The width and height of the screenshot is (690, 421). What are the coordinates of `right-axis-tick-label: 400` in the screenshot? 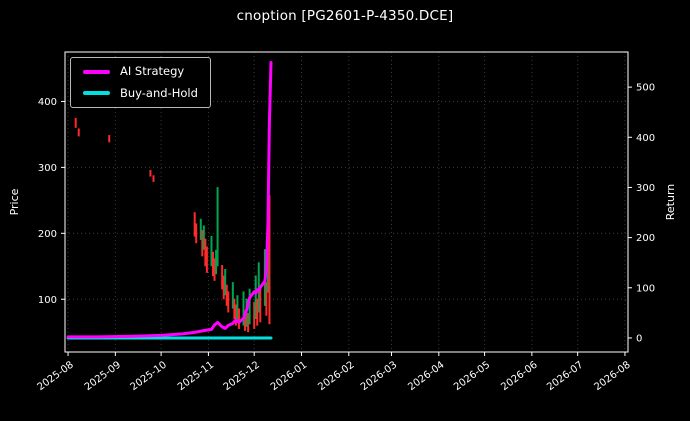 It's located at (645, 138).